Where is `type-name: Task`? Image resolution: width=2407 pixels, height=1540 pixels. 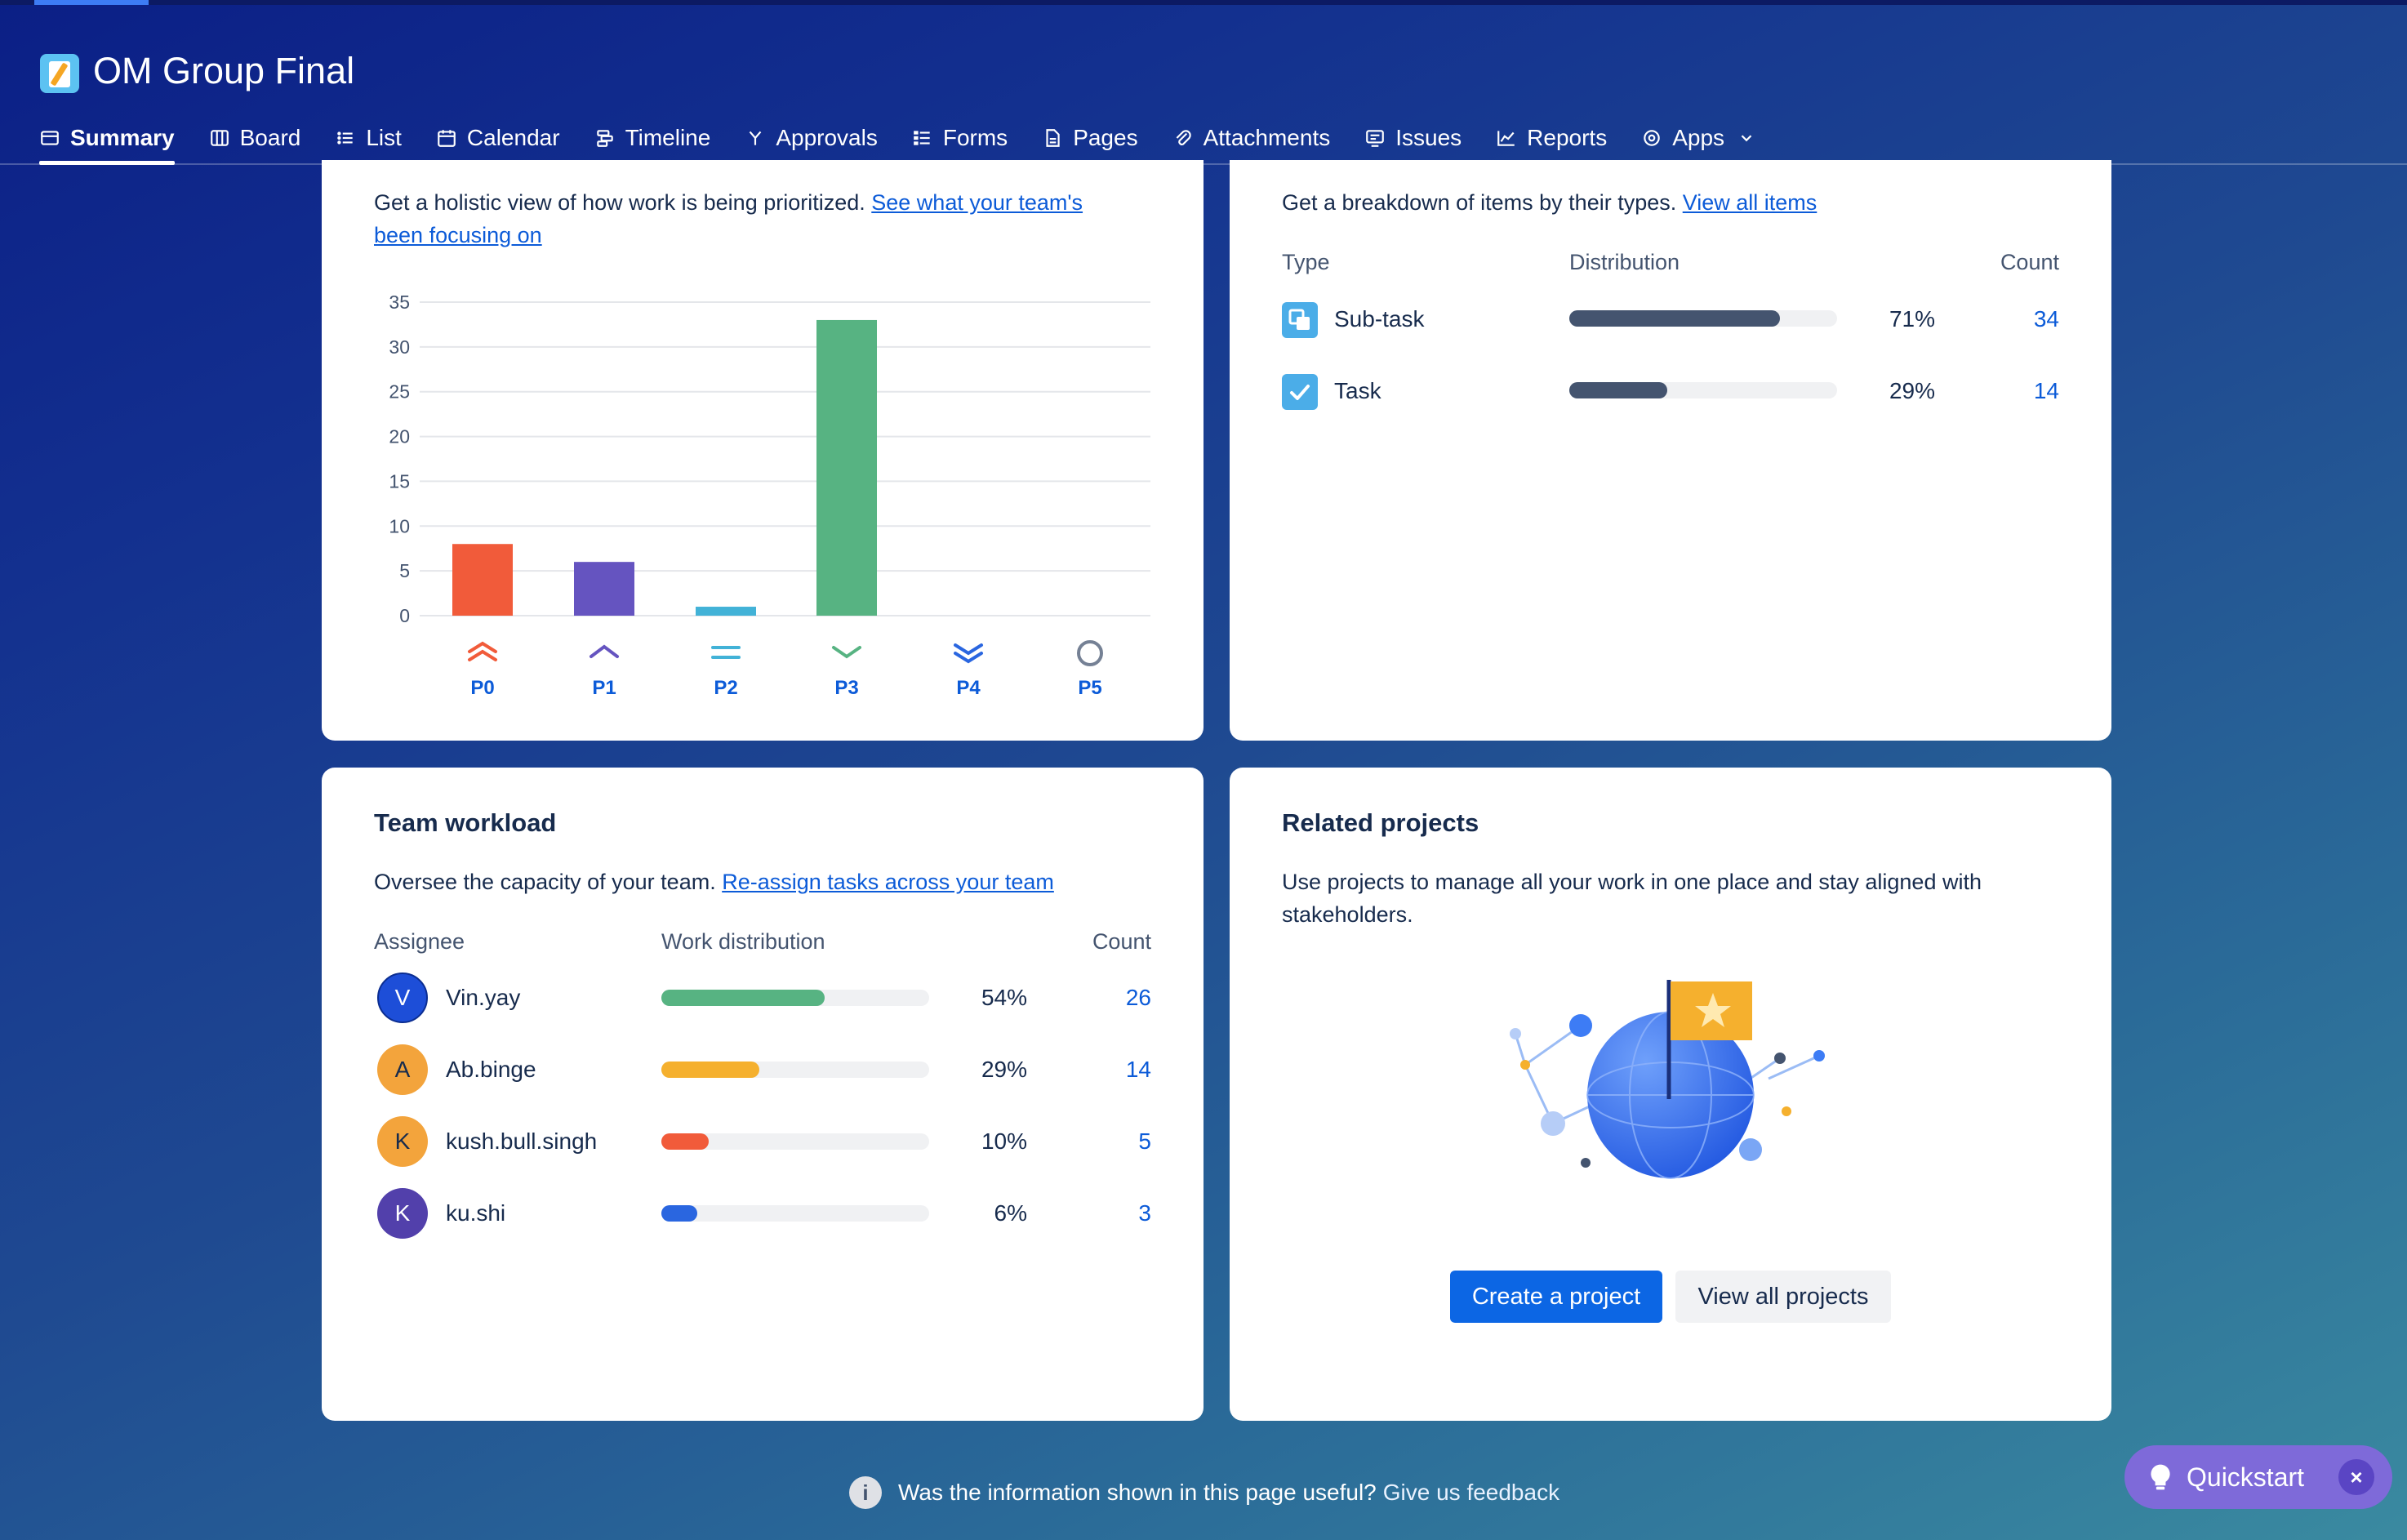 type-name: Task is located at coordinates (1357, 390).